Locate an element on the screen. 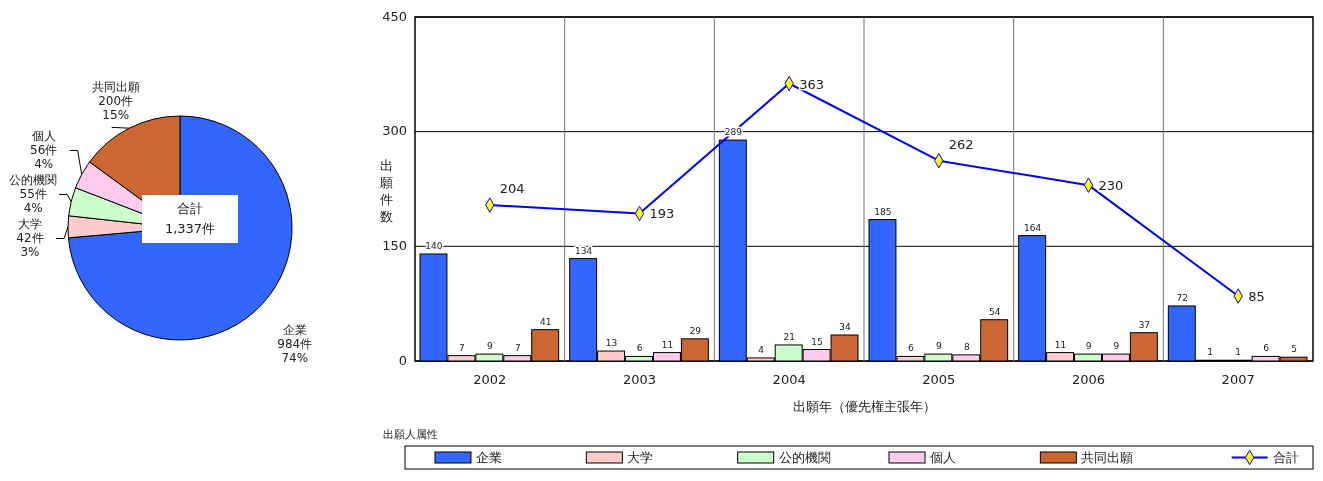  y-tick-label: 0 is located at coordinates (402, 360).